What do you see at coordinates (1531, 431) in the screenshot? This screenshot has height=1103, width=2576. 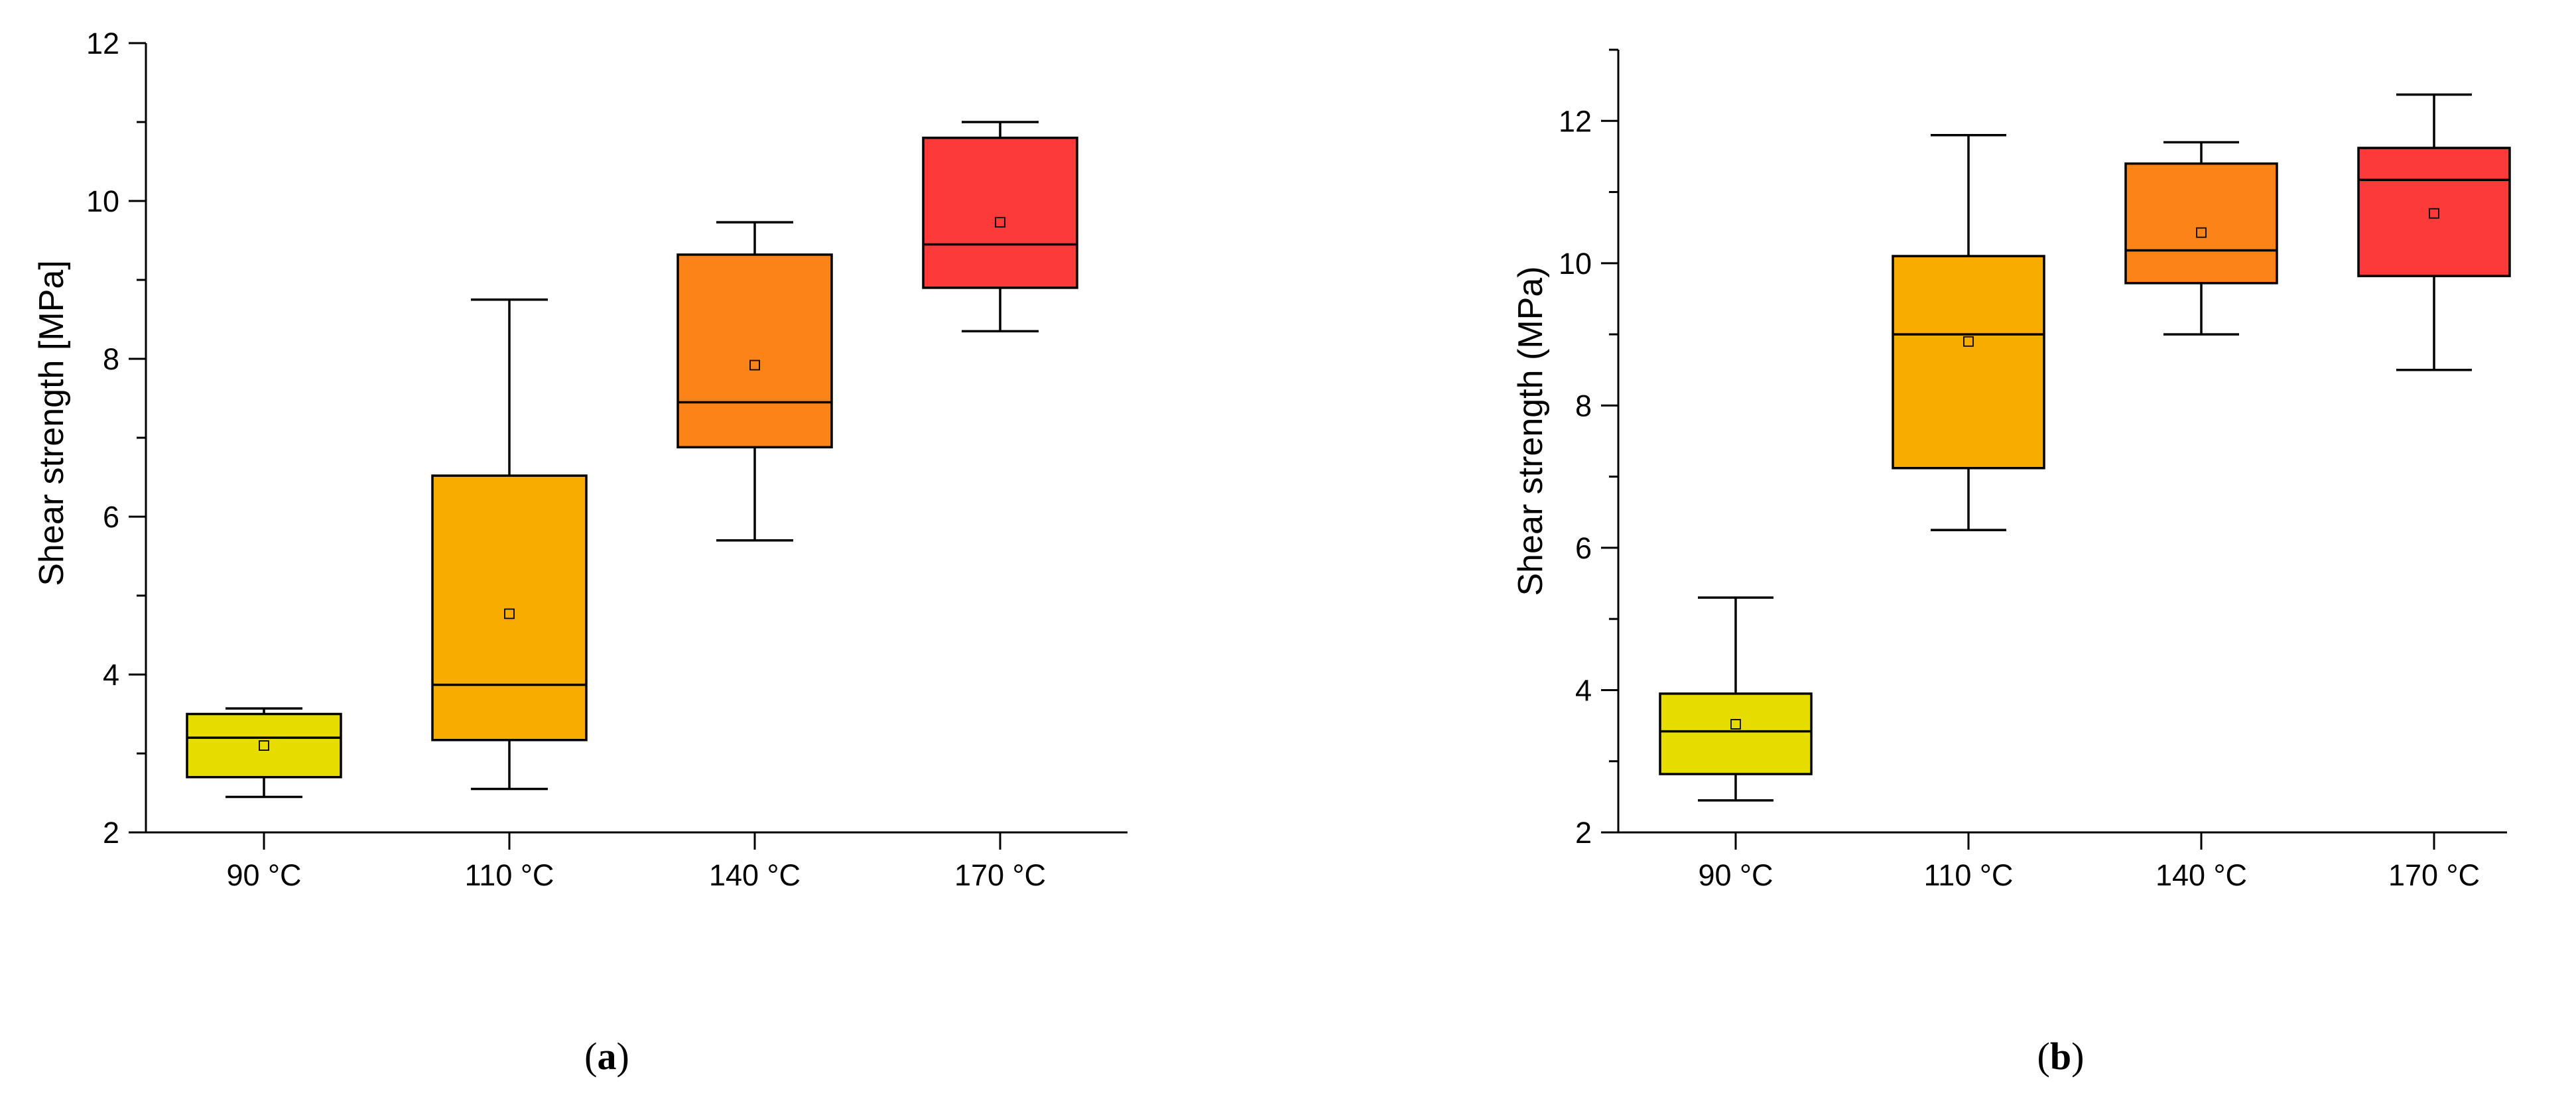 I see `panel-b-y-axis-title: Shear strength (MPa)` at bounding box center [1531, 431].